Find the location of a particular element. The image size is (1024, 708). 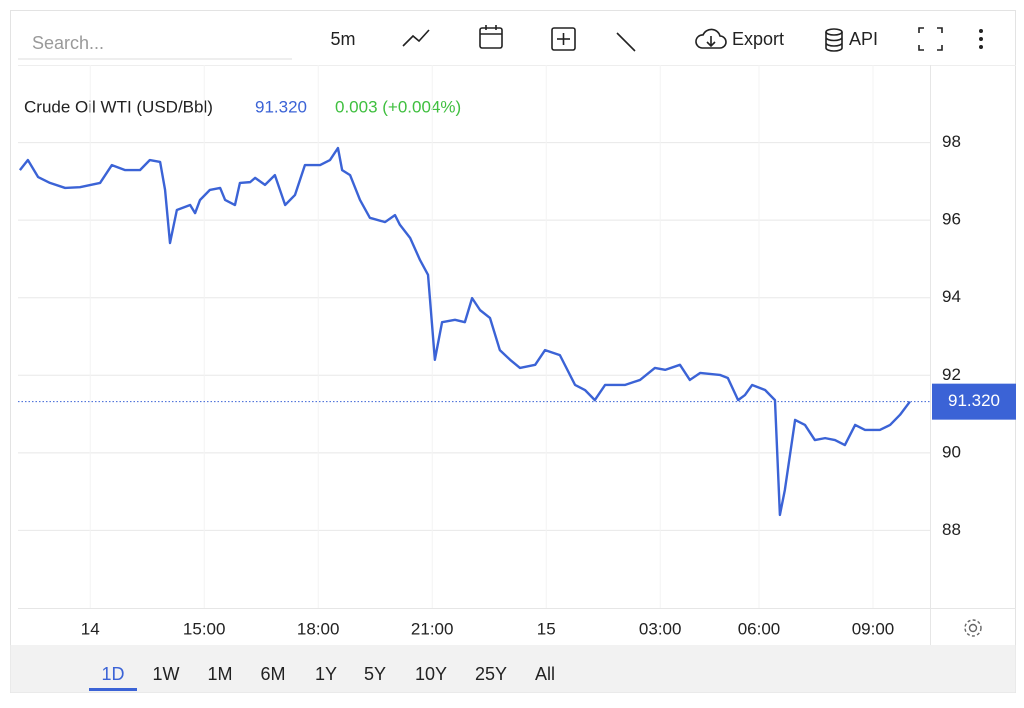

y-tick-label: 94 is located at coordinates (951, 296).